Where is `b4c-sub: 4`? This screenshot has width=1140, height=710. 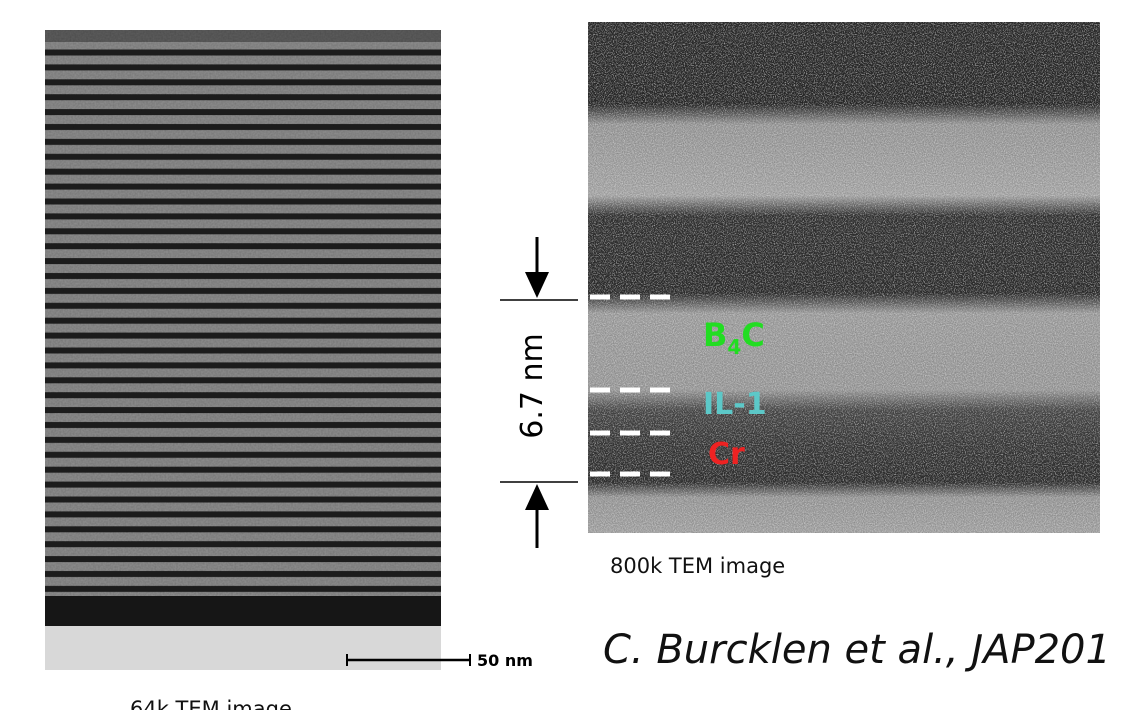 b4c-sub: 4 is located at coordinates (734, 347).